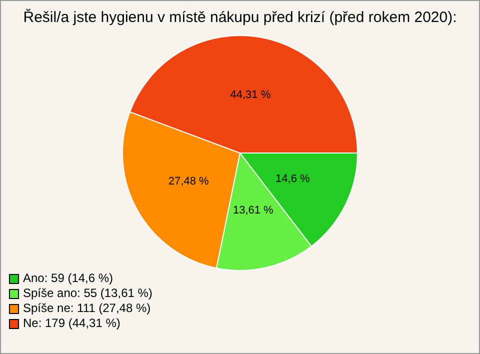 This screenshot has width=480, height=354. I want to click on legend-label: Ne: 179 (44,31 %), so click(71, 323).